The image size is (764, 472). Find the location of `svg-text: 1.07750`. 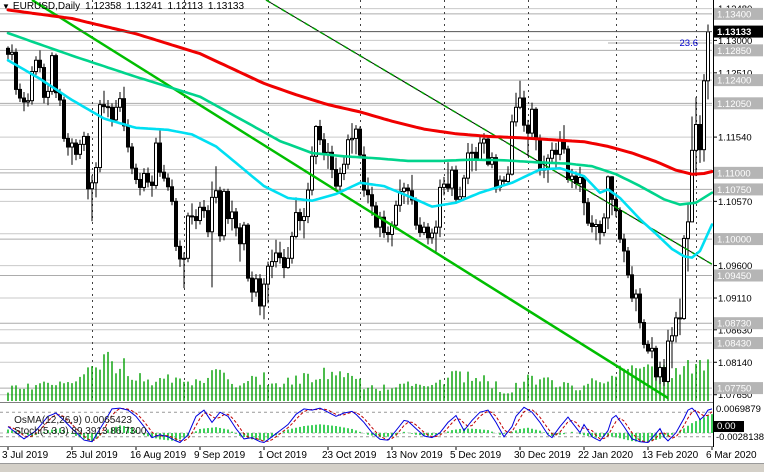

svg-text: 1.07750 is located at coordinates (734, 389).